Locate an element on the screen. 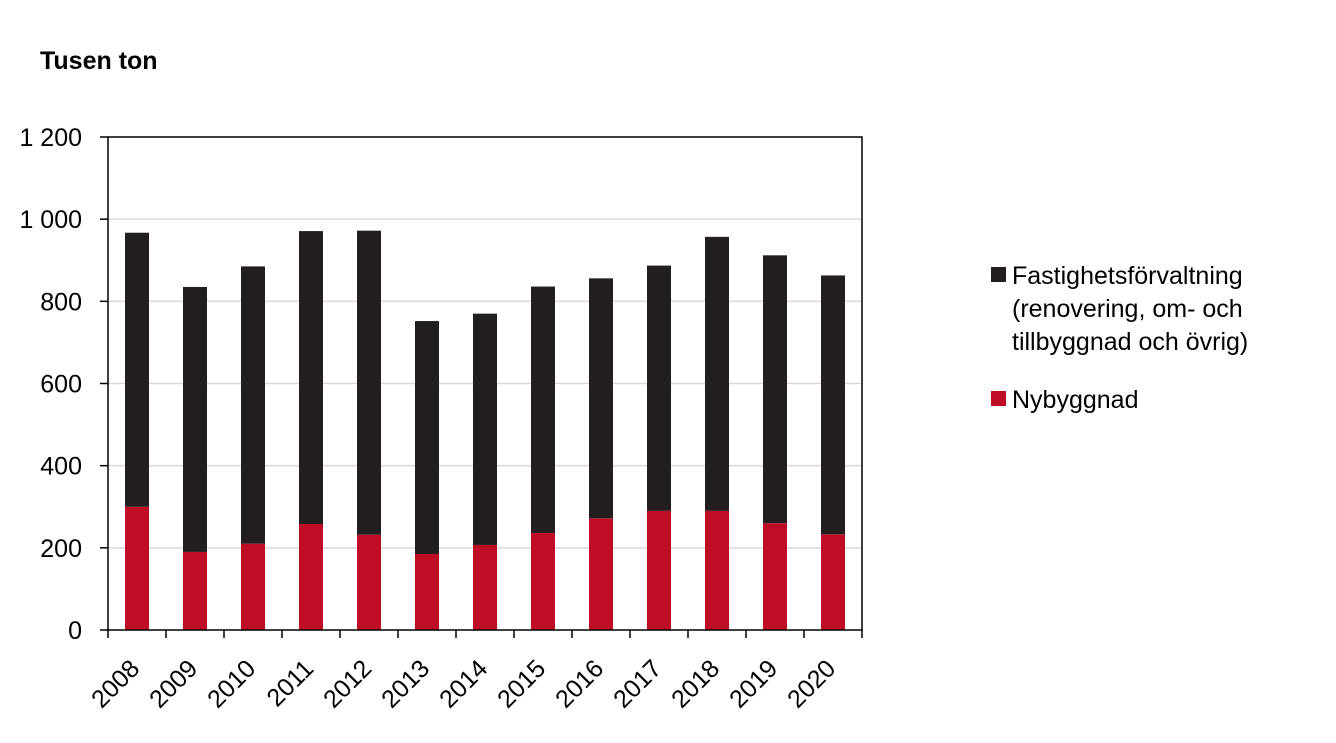  bar-fastighetsforvaltning-2012 is located at coordinates (369, 382).